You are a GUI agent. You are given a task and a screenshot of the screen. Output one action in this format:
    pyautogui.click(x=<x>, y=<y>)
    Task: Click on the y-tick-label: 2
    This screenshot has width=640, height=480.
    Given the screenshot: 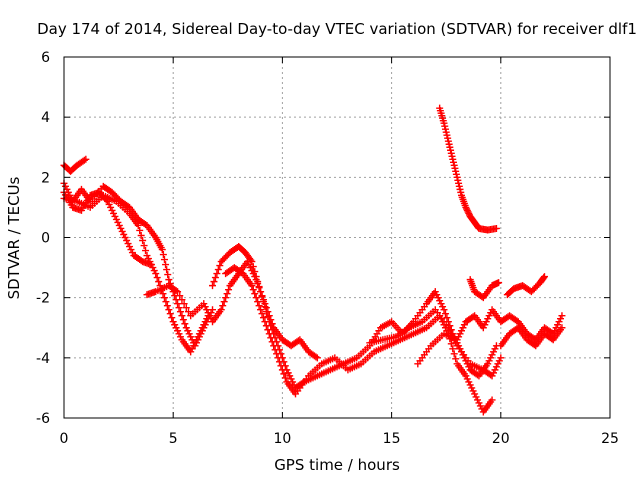 What is the action you would take?
    pyautogui.click(x=45, y=178)
    